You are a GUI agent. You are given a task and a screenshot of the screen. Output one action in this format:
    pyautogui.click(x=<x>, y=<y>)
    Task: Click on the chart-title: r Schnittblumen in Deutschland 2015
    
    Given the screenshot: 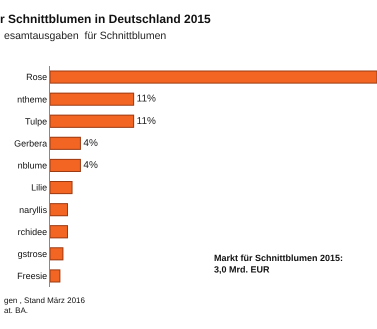 What is the action you would take?
    pyautogui.click(x=106, y=19)
    